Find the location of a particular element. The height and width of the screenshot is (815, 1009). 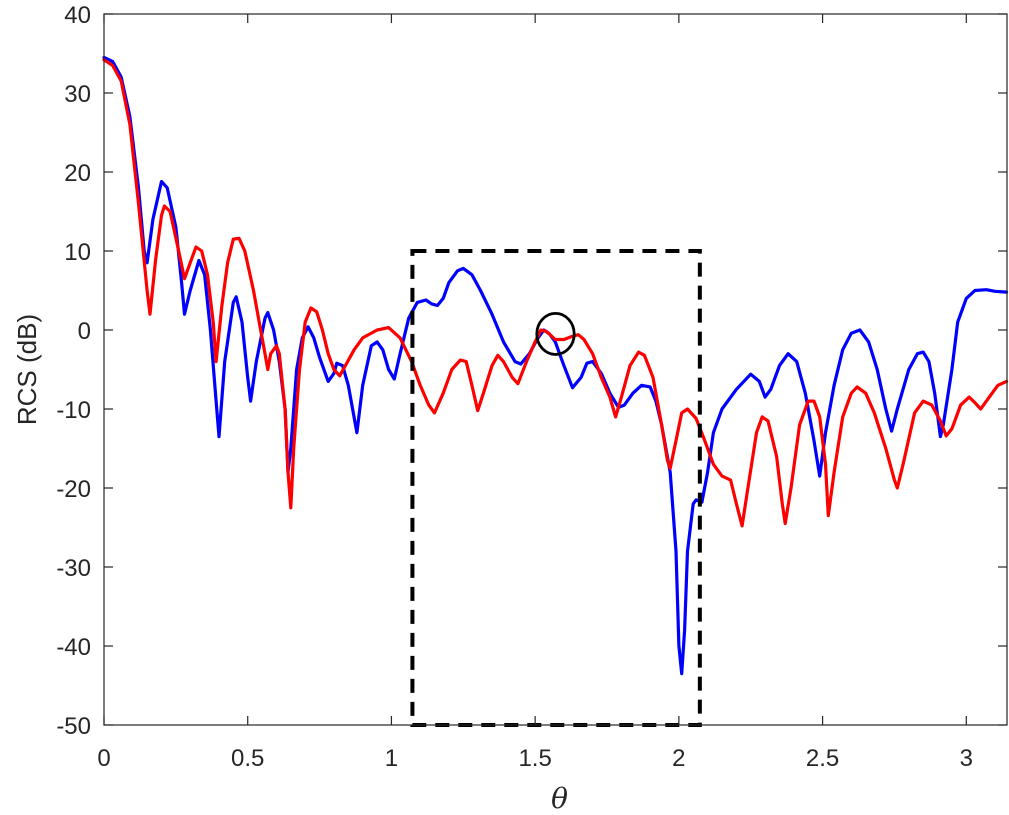

y-tick-label: 10 is located at coordinates (77, 252).